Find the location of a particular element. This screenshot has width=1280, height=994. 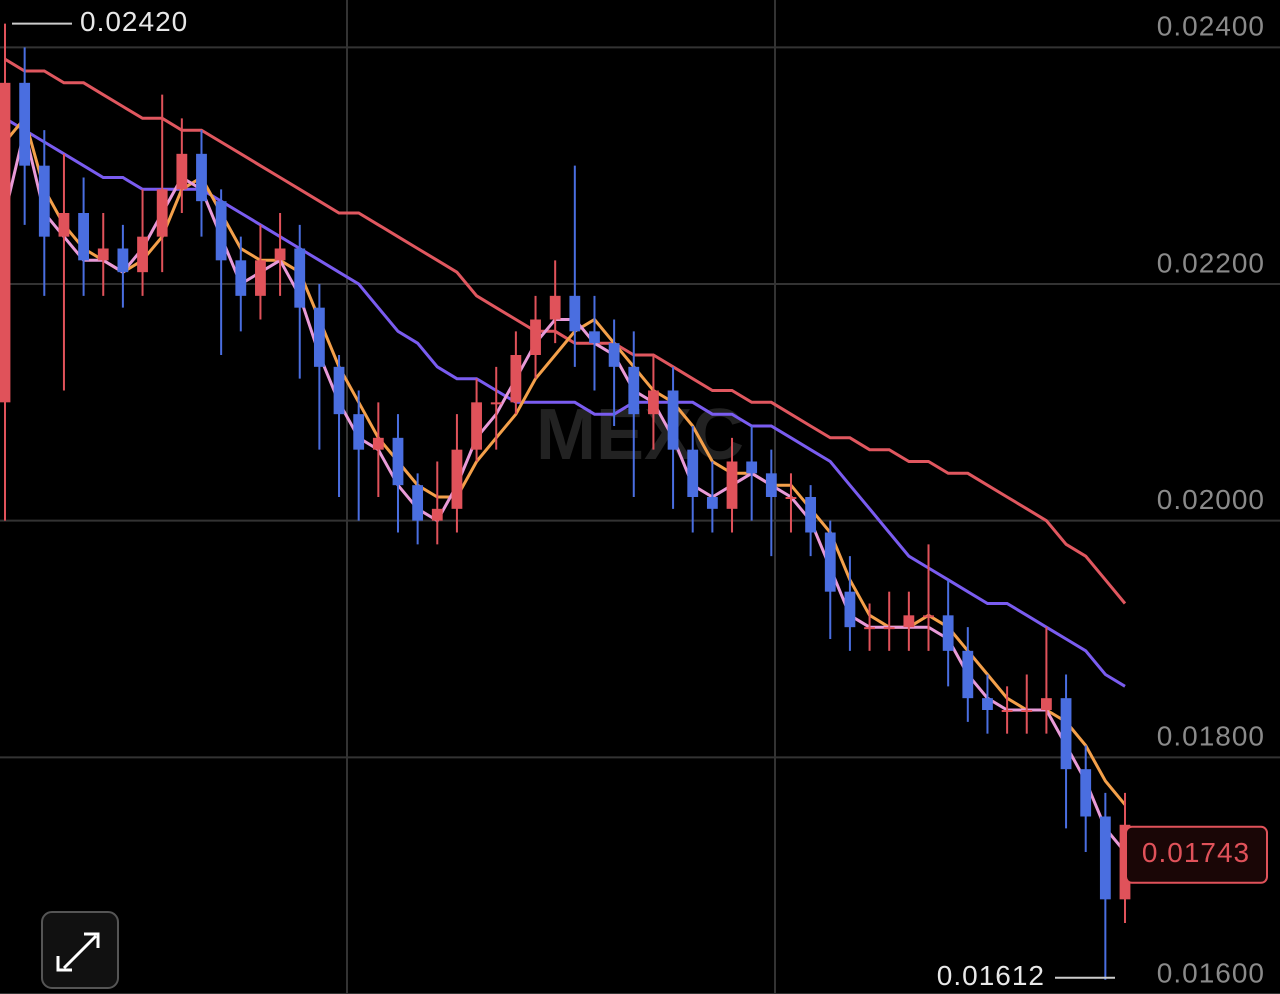

watermark: MEXC is located at coordinates (640, 435).